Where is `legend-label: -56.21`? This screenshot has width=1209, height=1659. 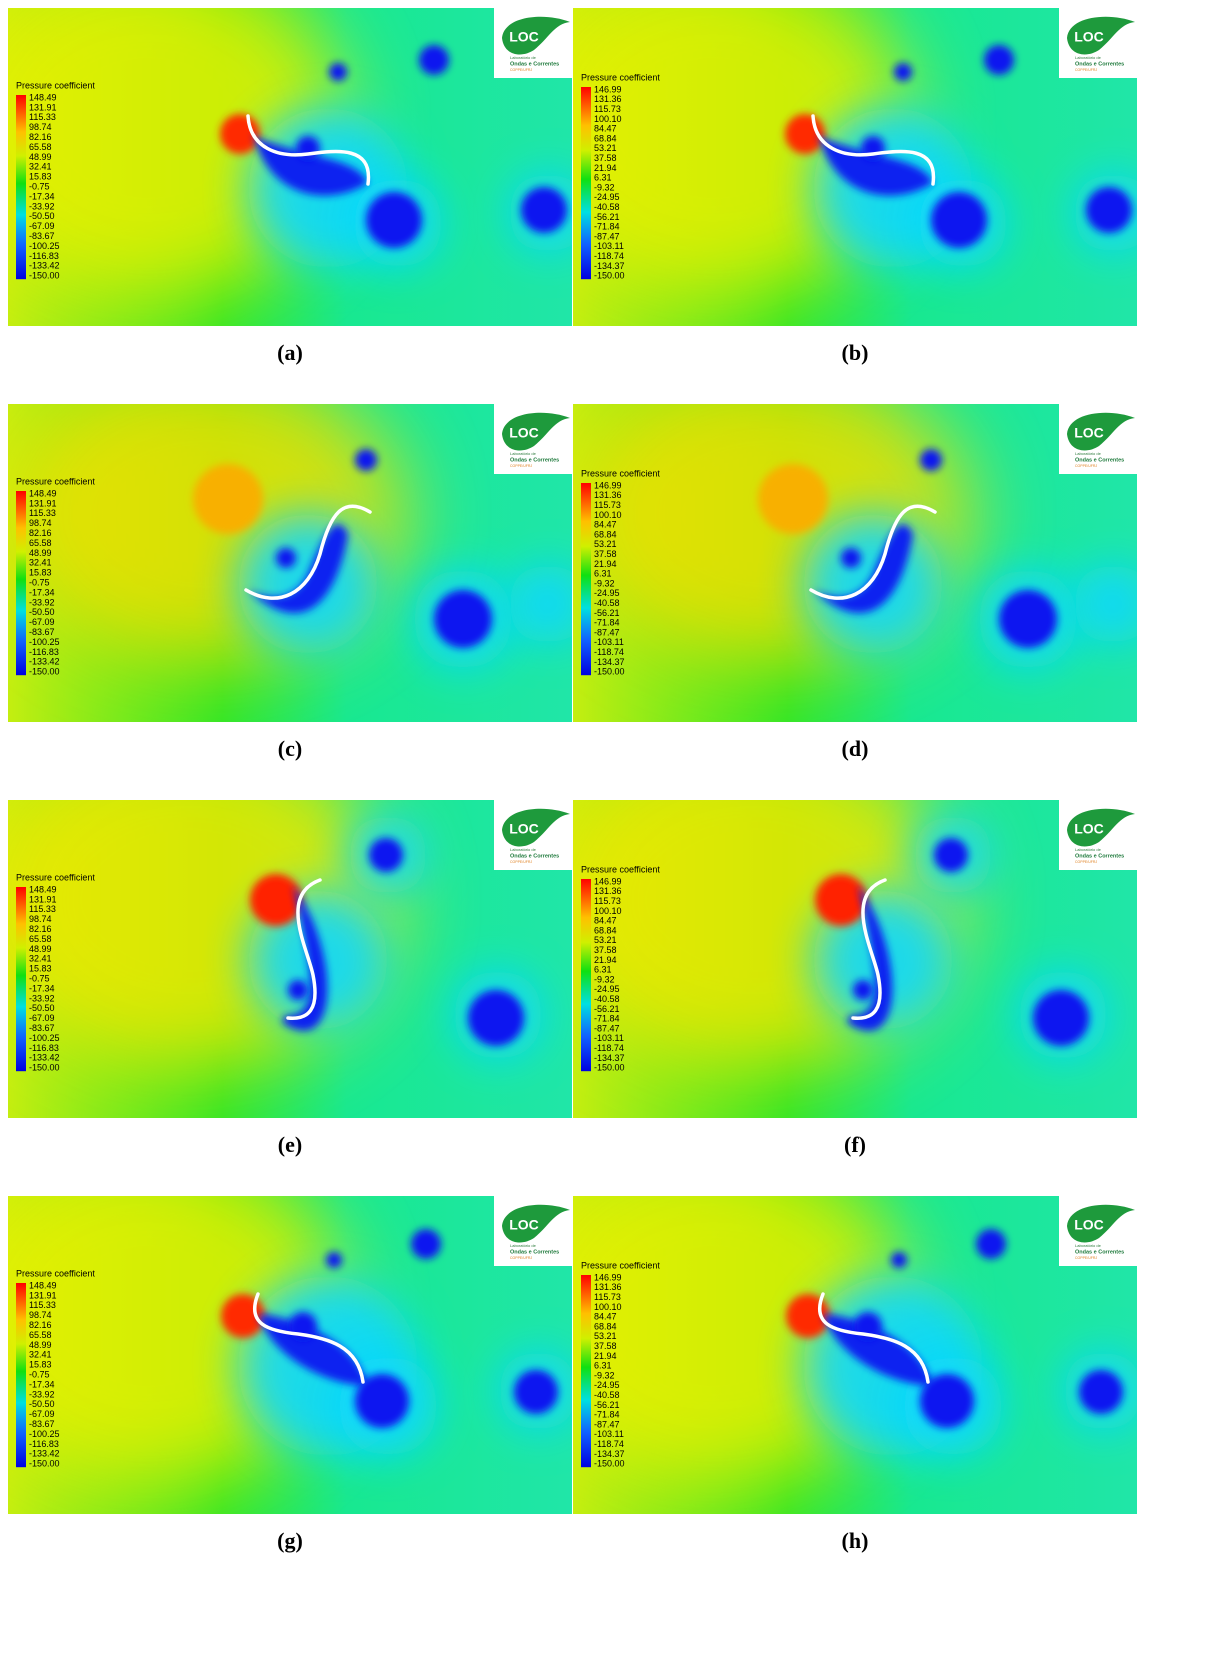 legend-label: -56.21 is located at coordinates (607, 1405).